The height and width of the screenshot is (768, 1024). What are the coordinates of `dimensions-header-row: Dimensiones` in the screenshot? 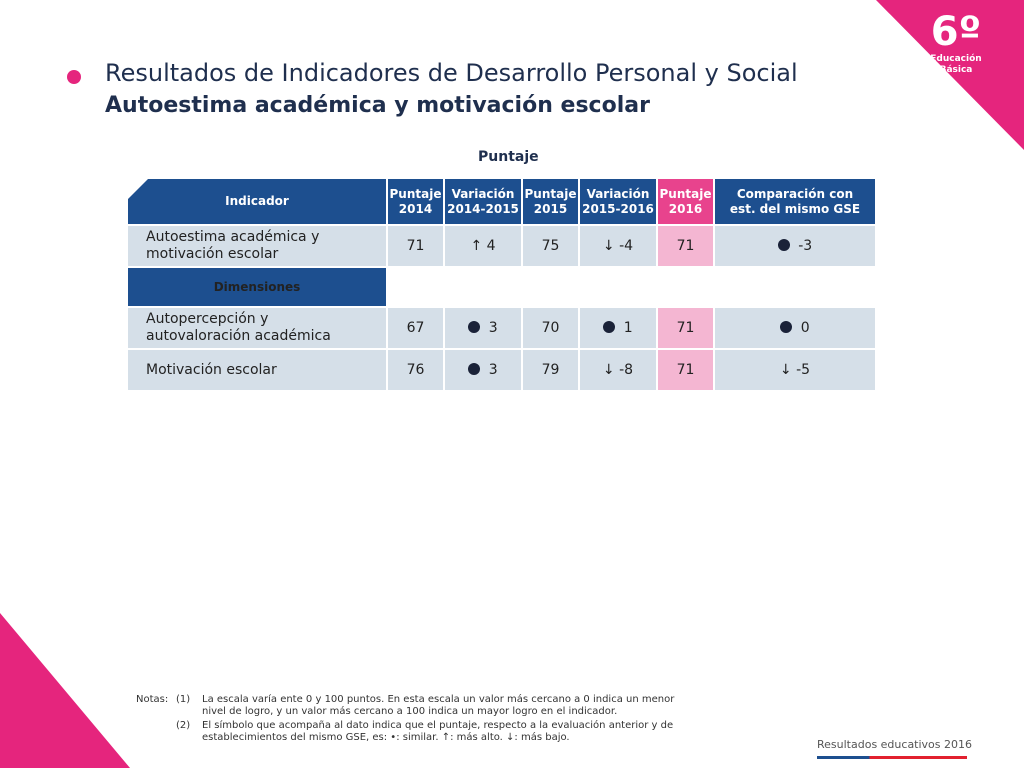 It's located at (501, 287).